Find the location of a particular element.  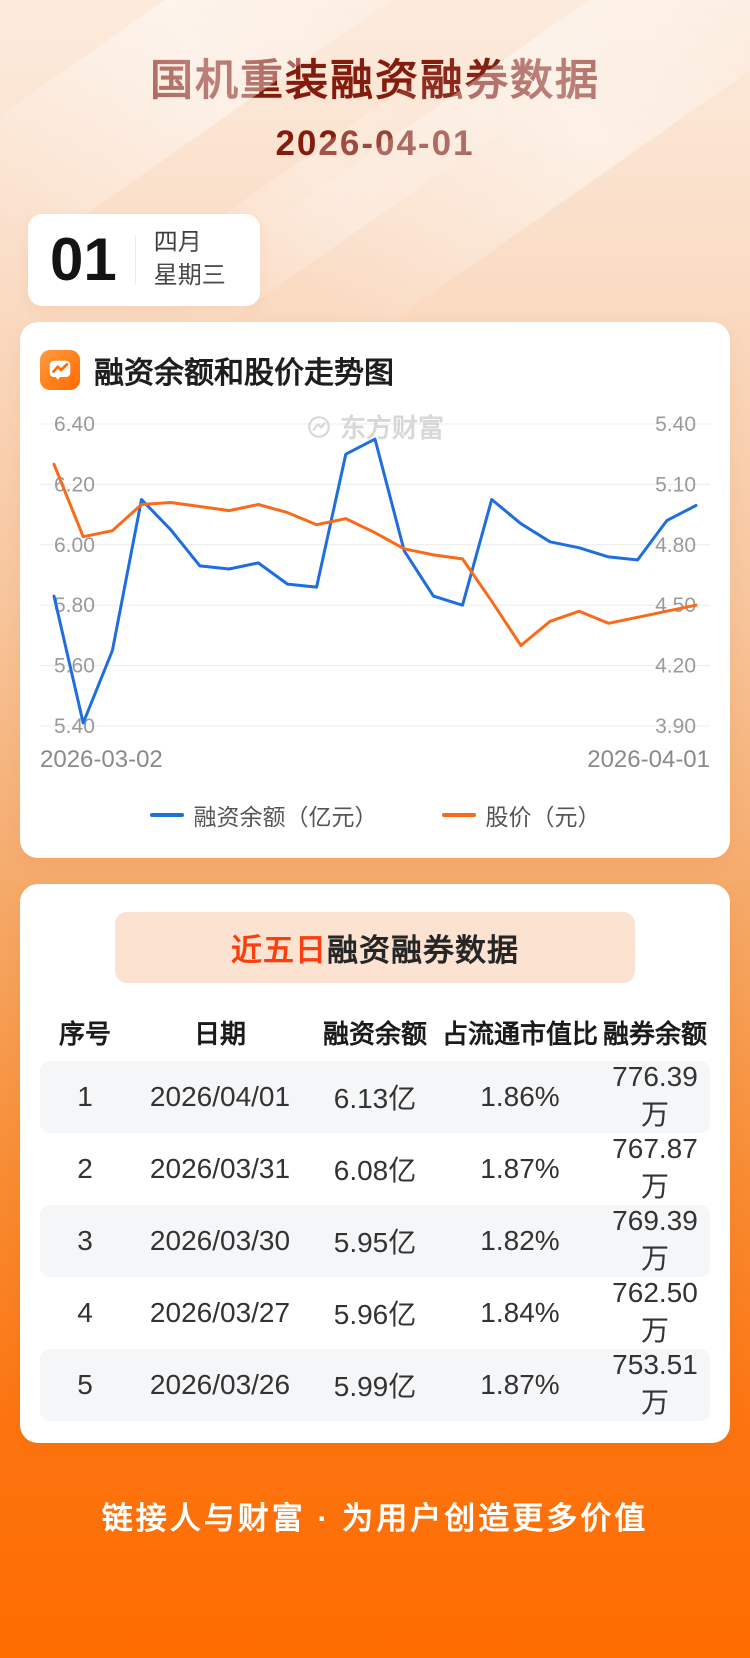

table-row: 1 2026/04/01 6.13亿 1.86% 776.39万 is located at coordinates (375, 1097).